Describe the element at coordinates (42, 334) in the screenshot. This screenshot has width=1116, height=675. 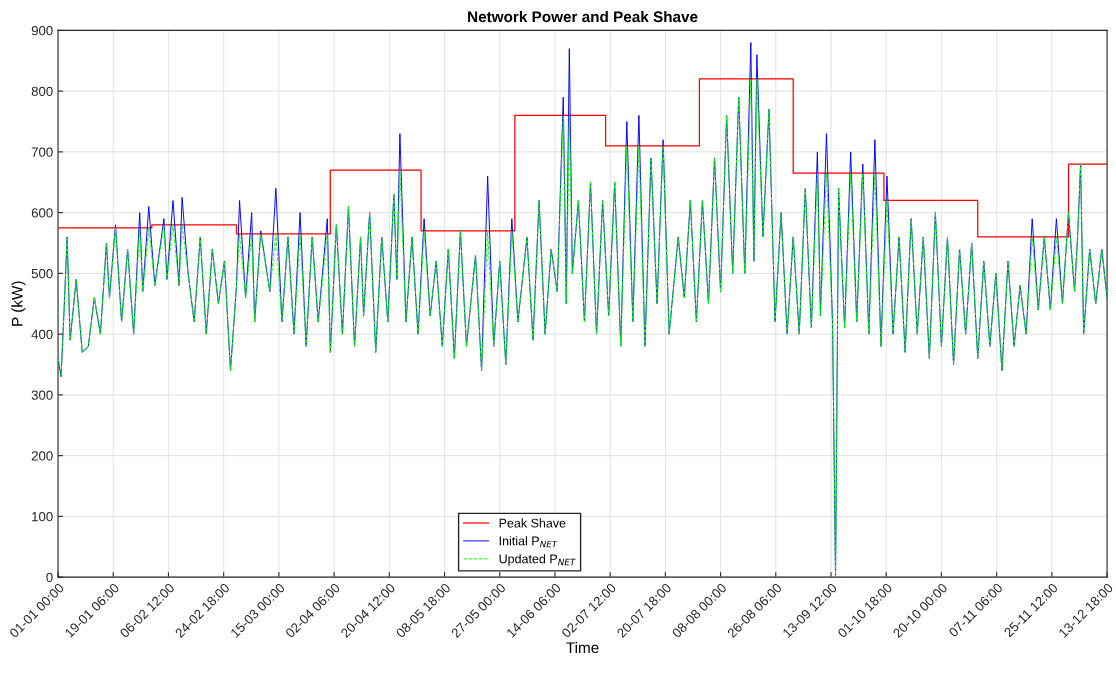
I see `y-tick-label: 400` at that location.